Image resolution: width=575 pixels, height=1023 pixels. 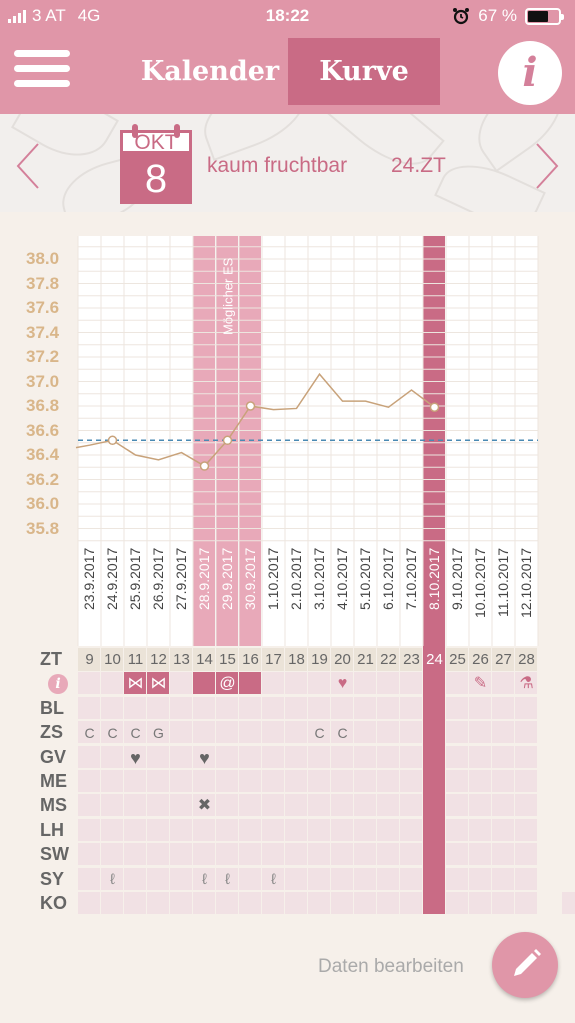 I want to click on next-day-arrow-icon, so click(x=547, y=166).